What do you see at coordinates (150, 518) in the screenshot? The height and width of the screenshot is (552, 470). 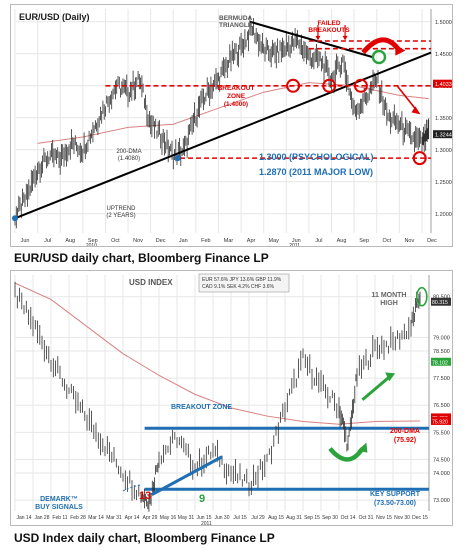 I see `x-tick-label: Apr 29` at bounding box center [150, 518].